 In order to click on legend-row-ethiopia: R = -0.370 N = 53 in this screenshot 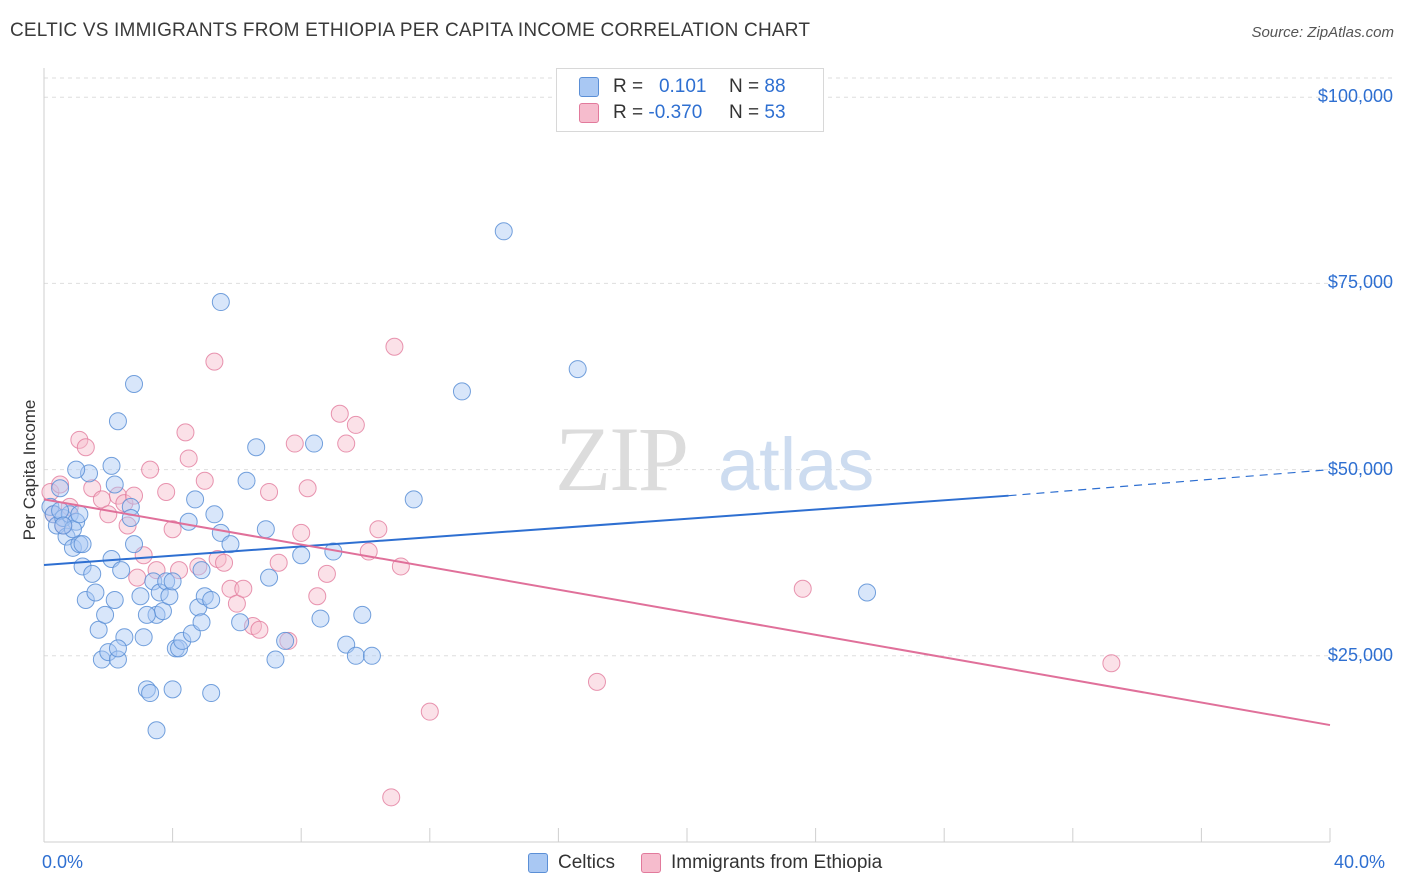, I will do `click(682, 113)`.